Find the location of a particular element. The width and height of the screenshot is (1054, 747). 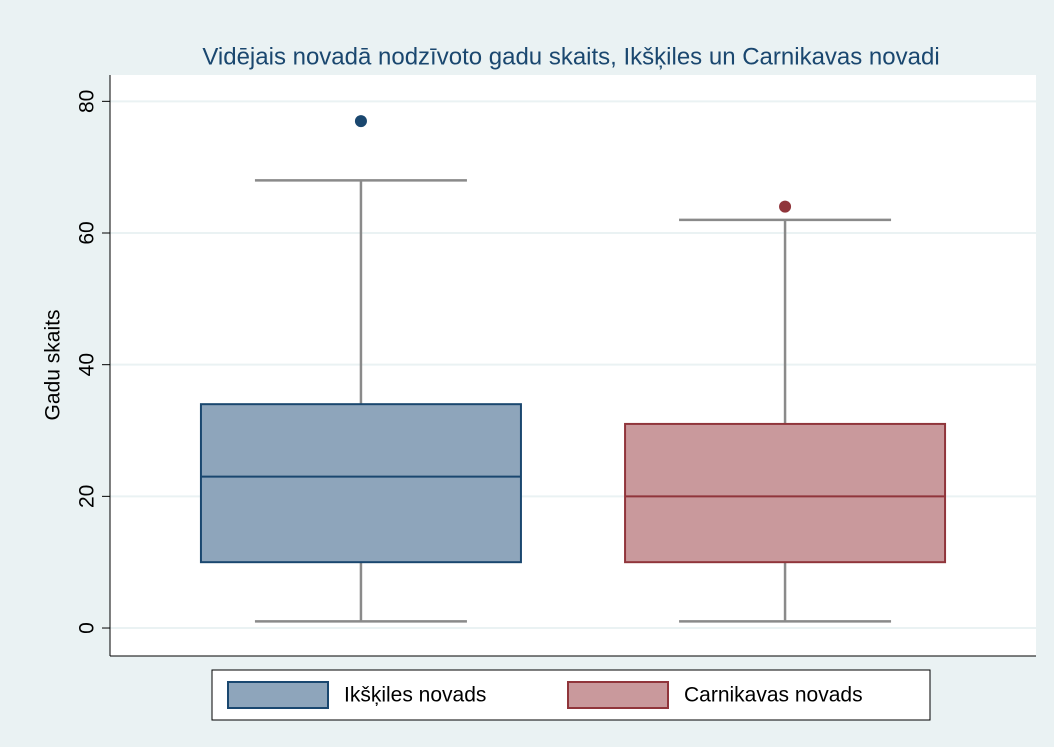

y-tick-label: 60 is located at coordinates (87, 232).